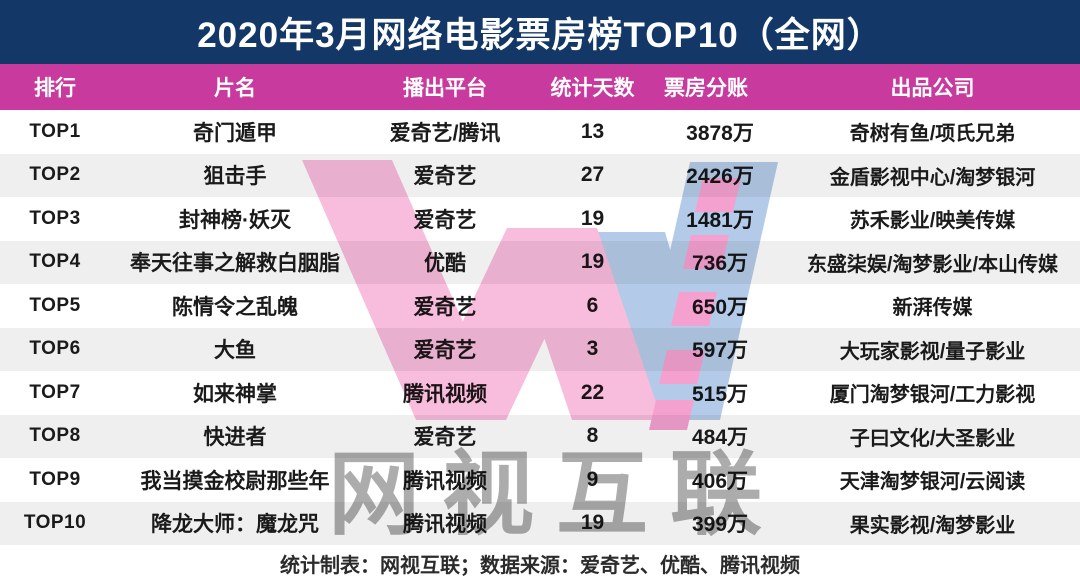  Describe the element at coordinates (720, 220) in the screenshot. I see `cell-revenue: 1481万` at that location.